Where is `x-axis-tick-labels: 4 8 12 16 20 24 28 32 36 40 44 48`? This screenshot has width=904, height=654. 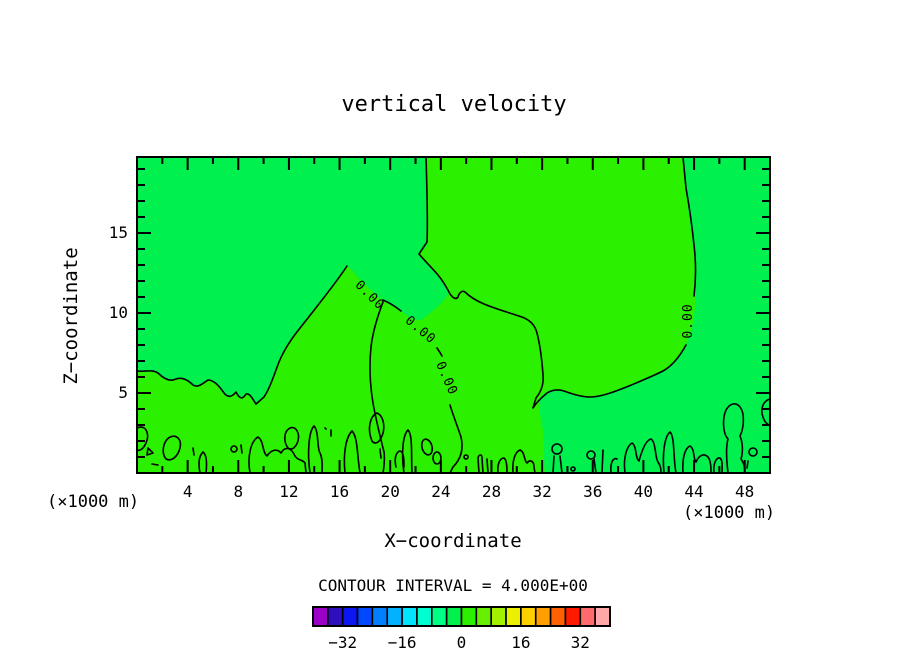
x-axis-tick-labels: 4 8 12 16 20 24 28 32 36 40 44 48 is located at coordinates (468, 491).